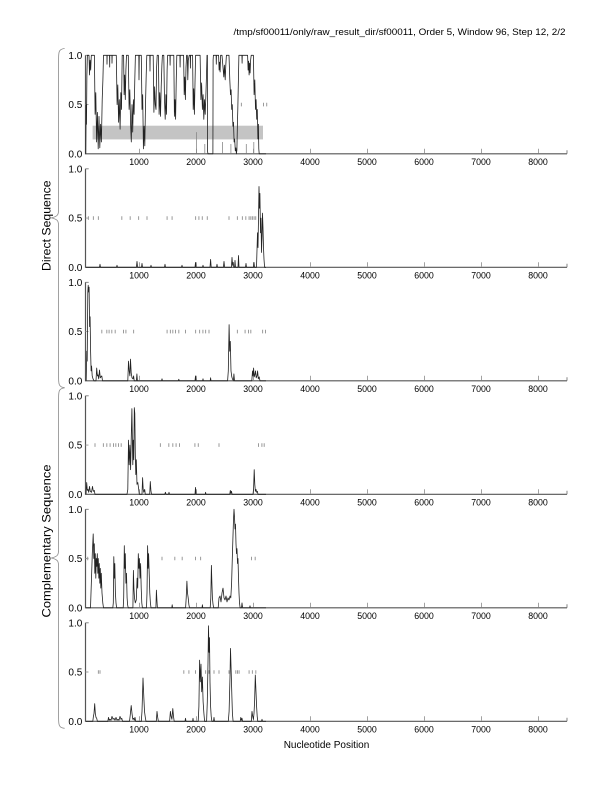 The height and width of the screenshot is (792, 612). Describe the element at coordinates (46, 540) in the screenshot. I see `svg-text: Complementary Sequence` at that location.